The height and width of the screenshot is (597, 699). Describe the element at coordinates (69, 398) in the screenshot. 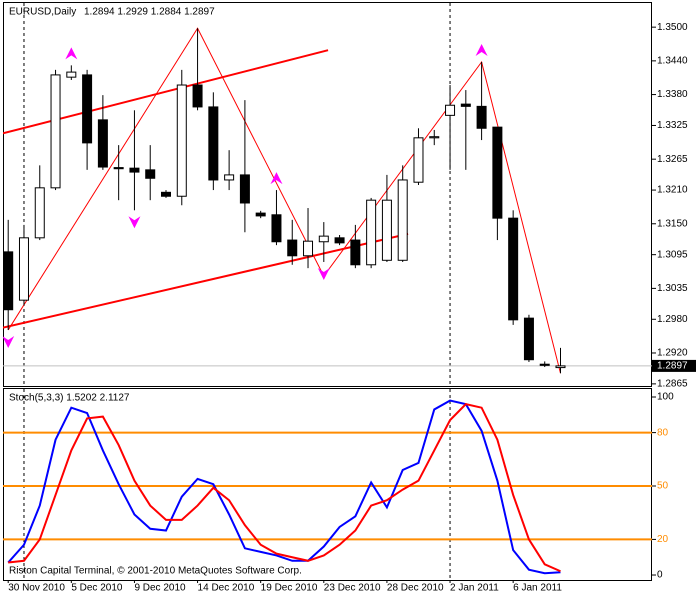

I see `stoch-title: Stoch(5,3,3) 1.5202 2.1127` at that location.